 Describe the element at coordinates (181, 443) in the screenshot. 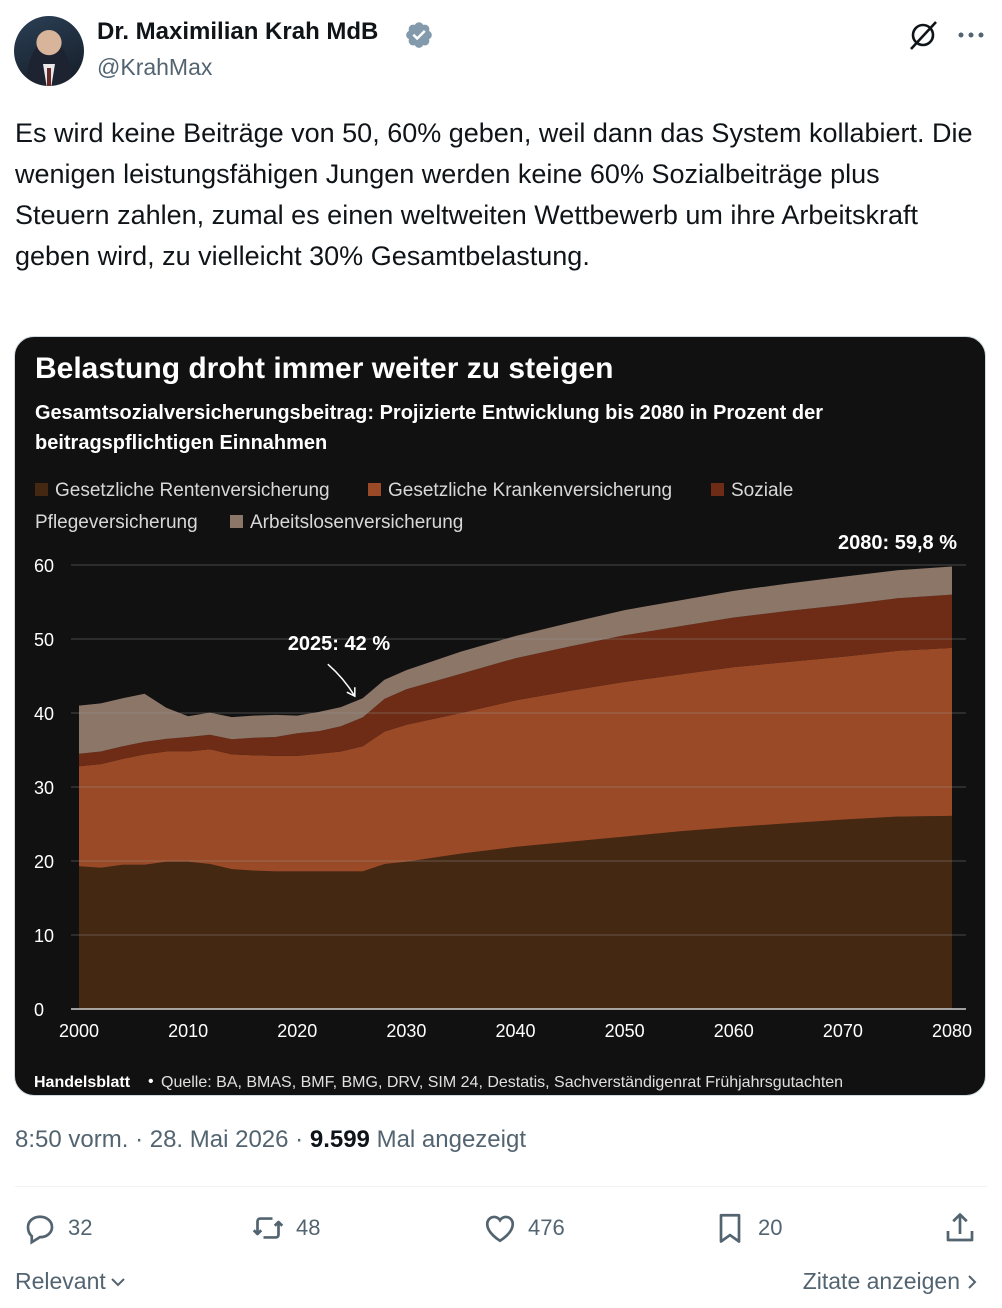

I see `chart-subtitle-line2: beitragspflichtigen Einnahmen` at that location.